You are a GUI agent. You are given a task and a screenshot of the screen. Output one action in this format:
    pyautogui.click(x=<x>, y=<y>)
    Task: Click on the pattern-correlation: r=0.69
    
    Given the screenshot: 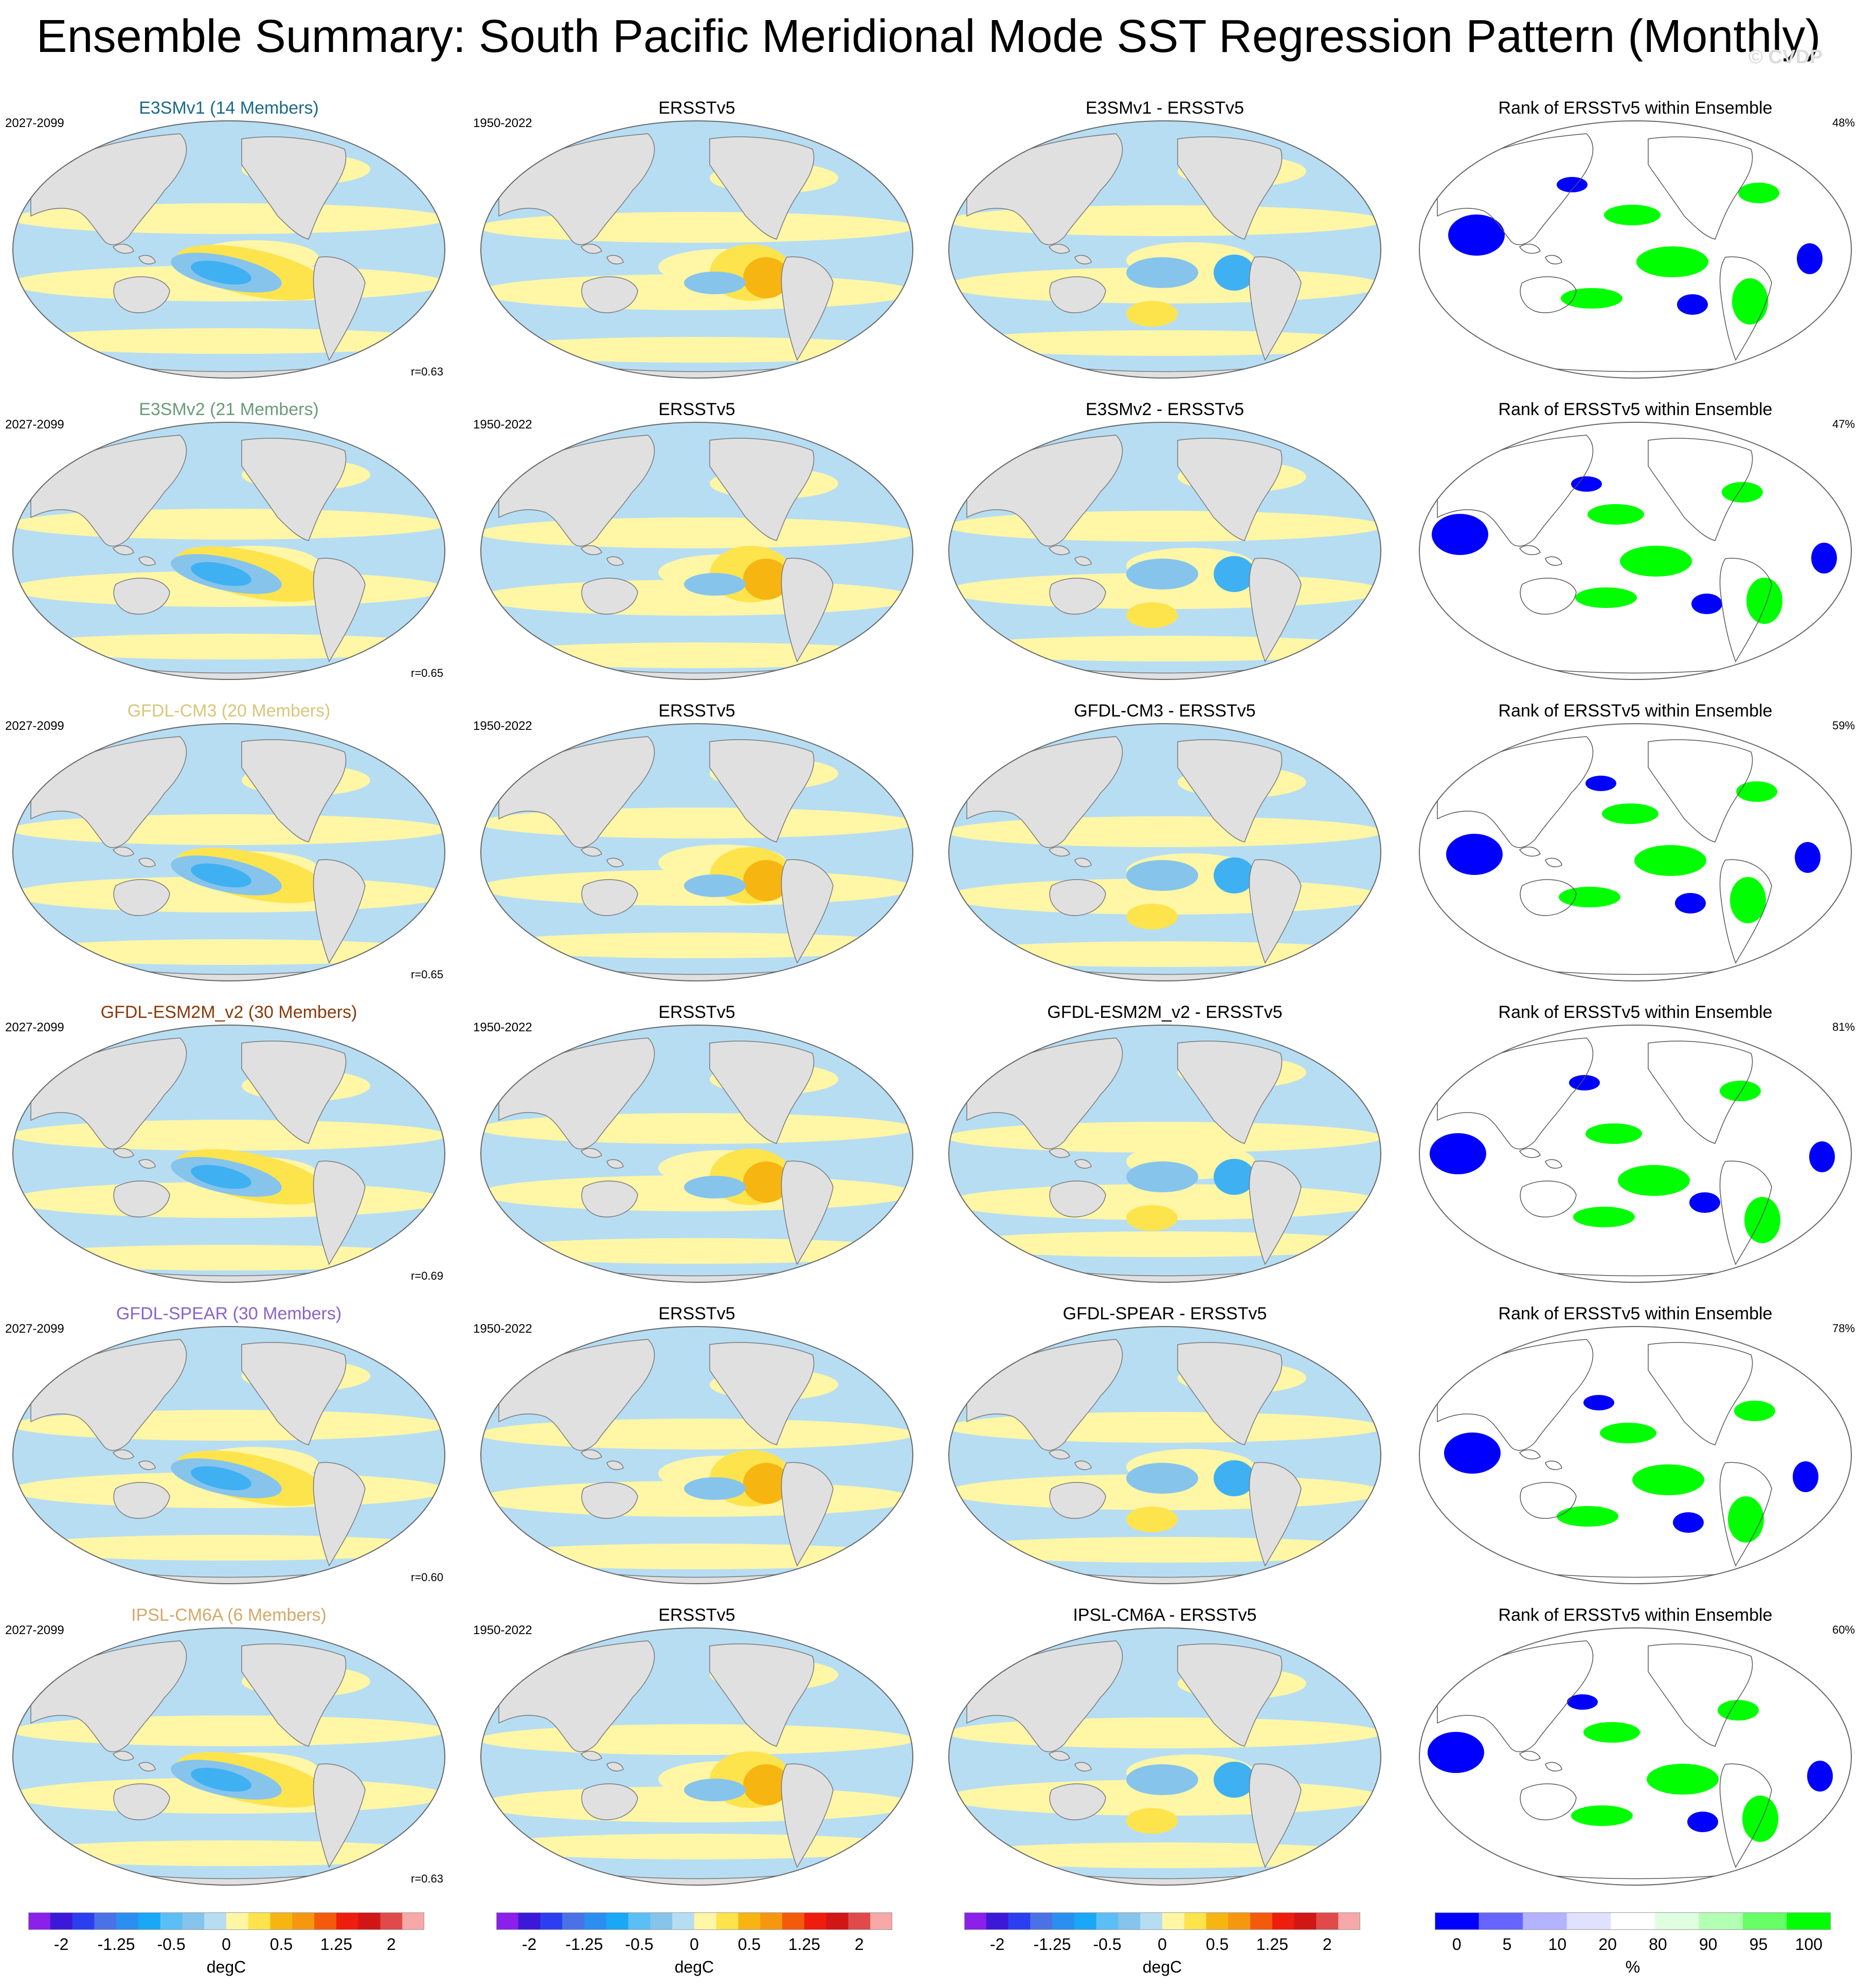 What is the action you would take?
    pyautogui.click(x=427, y=1275)
    